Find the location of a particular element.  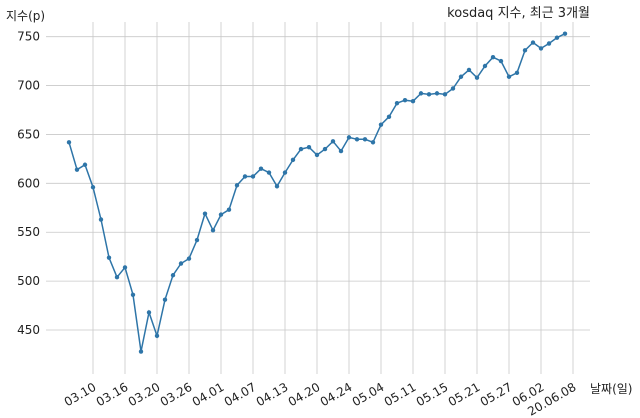

x-tick-label: 04.13 is located at coordinates (272, 394).